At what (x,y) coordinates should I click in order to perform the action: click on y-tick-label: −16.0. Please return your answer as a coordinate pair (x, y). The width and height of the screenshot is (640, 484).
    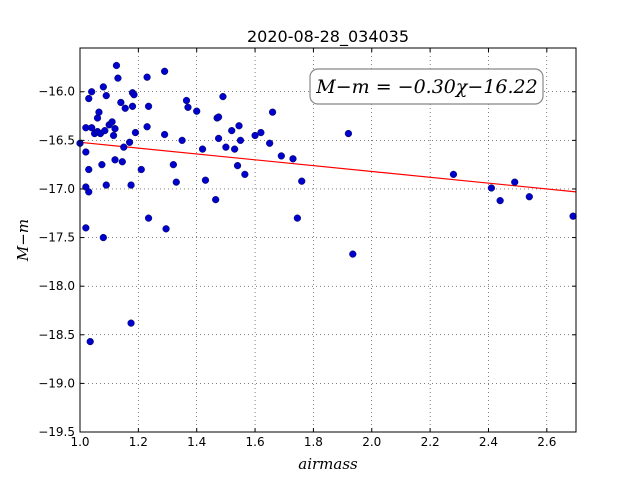
    Looking at the image, I should click on (56, 92).